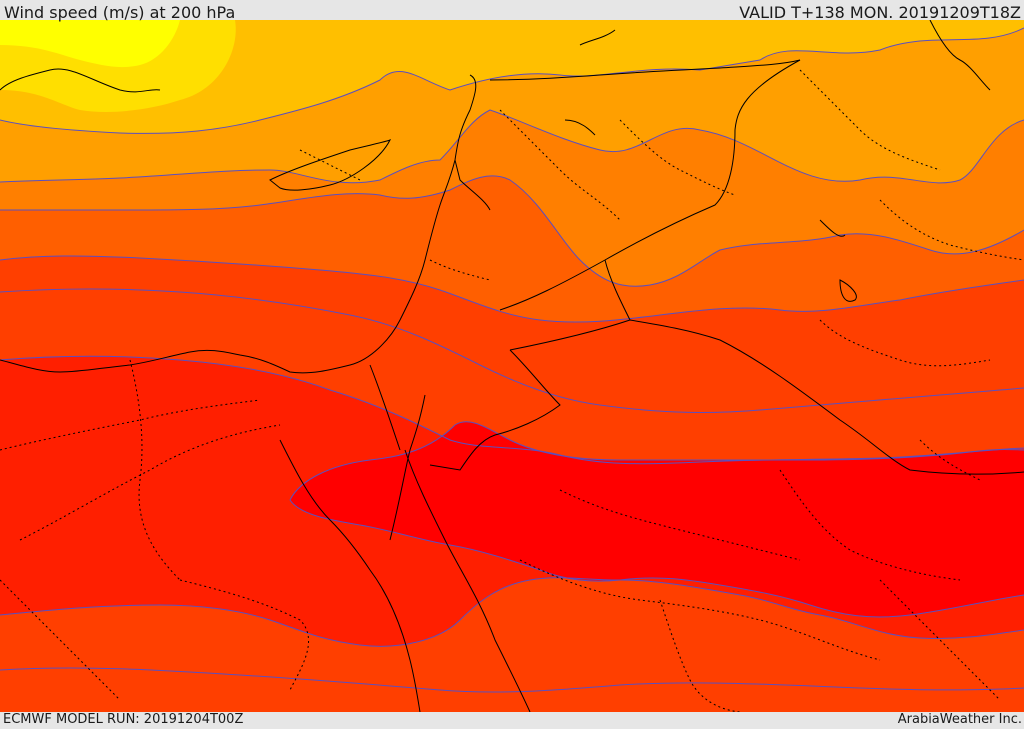 This screenshot has width=1024, height=729. Describe the element at coordinates (880, 12) in the screenshot. I see `valid-time-label: VALID T+138 MON. 20191209T18Z` at that location.